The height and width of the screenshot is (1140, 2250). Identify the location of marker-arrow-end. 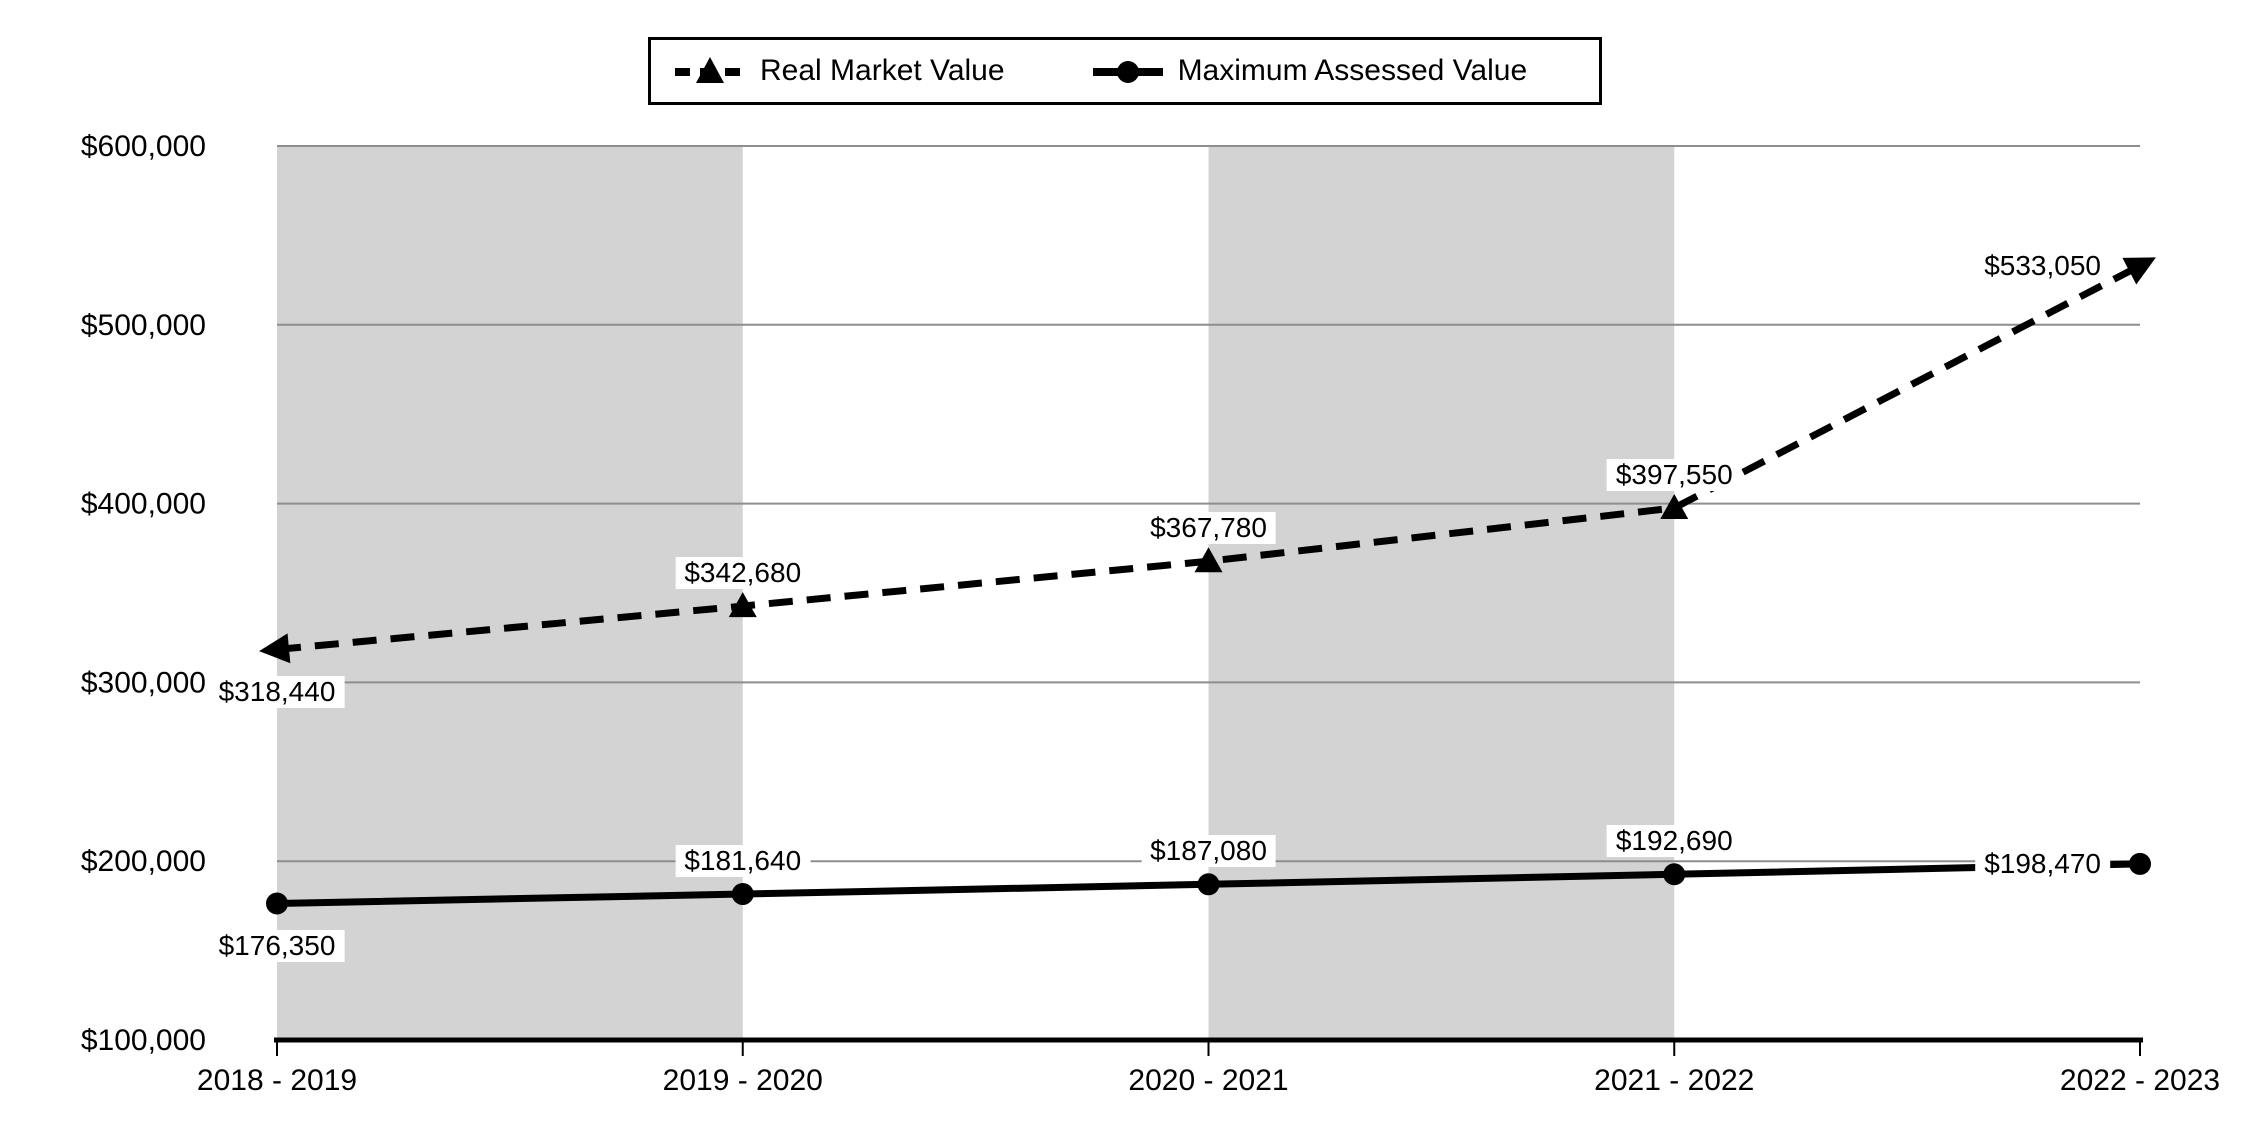
(2139, 271).